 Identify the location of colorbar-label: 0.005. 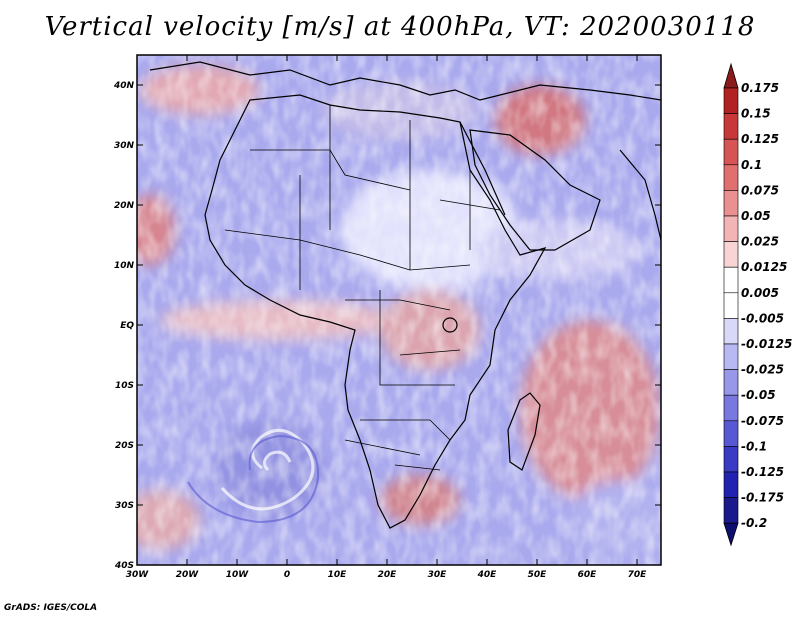
(760, 293).